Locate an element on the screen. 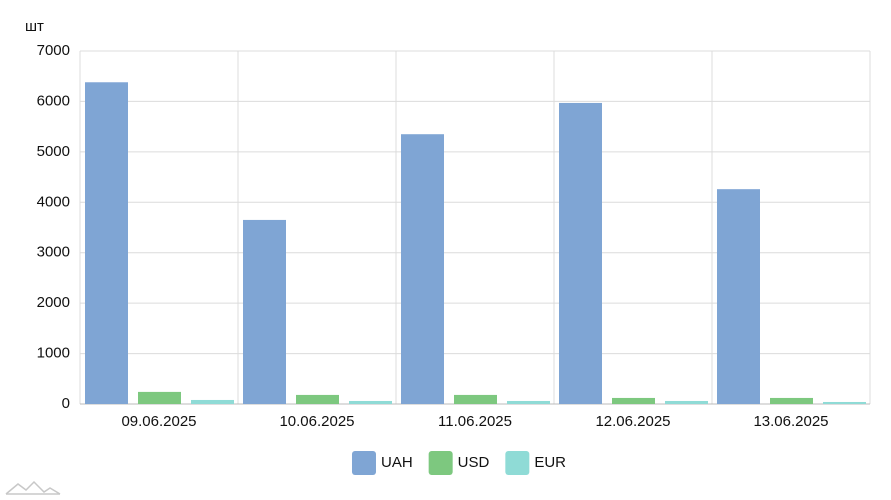 This screenshot has width=891, height=500. y-tick-label: 6000 is located at coordinates (53, 100).